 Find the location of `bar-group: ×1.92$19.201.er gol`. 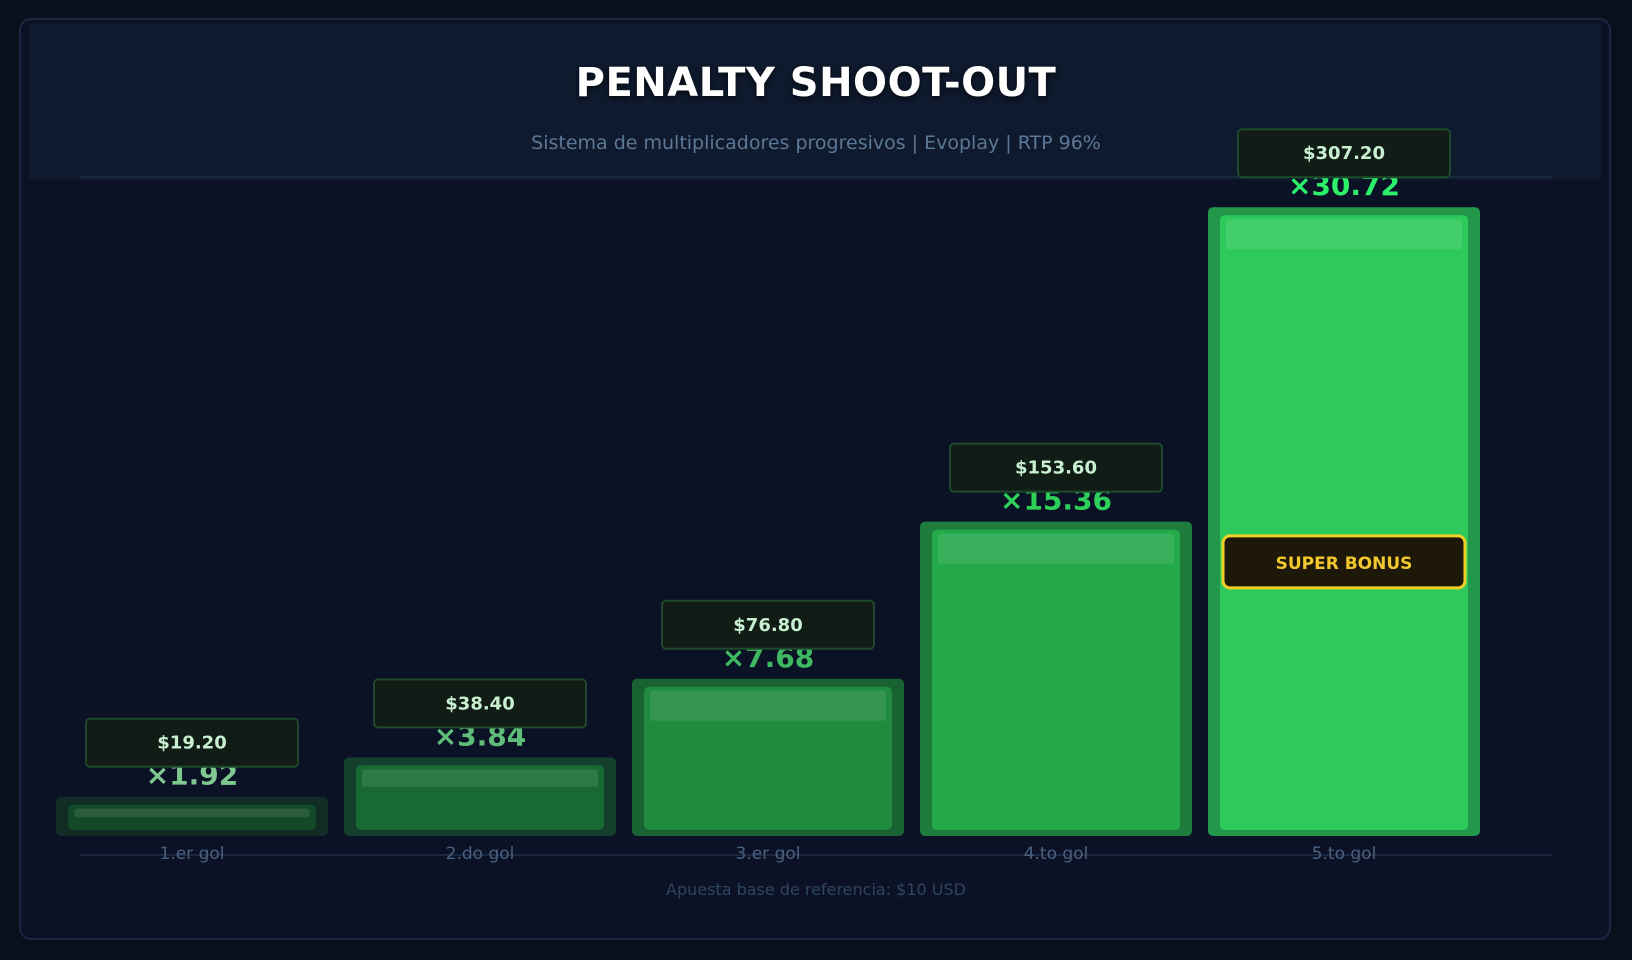

bar-group: ×1.92$19.201.er gol is located at coordinates (192, 790).